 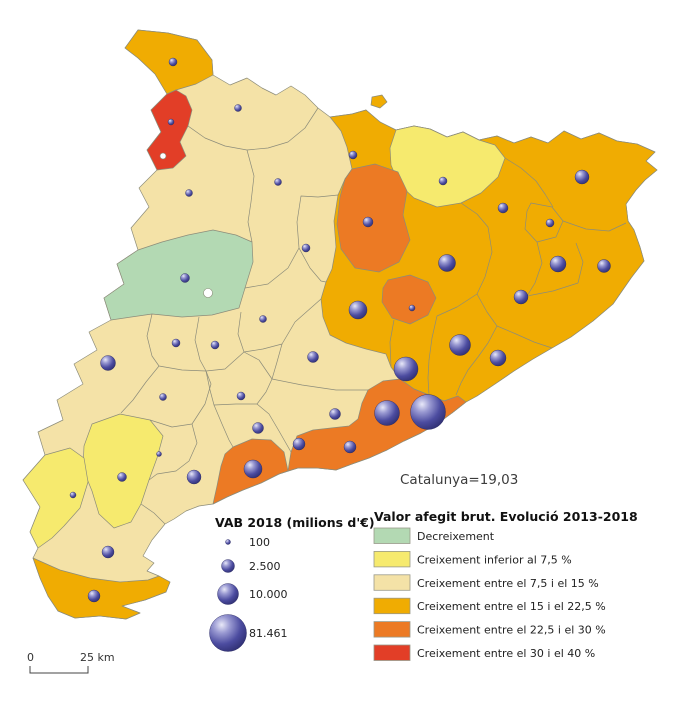 I want to click on color-legend-label: Creixement entre el 7,5 i el 15 %, so click(x=508, y=583).